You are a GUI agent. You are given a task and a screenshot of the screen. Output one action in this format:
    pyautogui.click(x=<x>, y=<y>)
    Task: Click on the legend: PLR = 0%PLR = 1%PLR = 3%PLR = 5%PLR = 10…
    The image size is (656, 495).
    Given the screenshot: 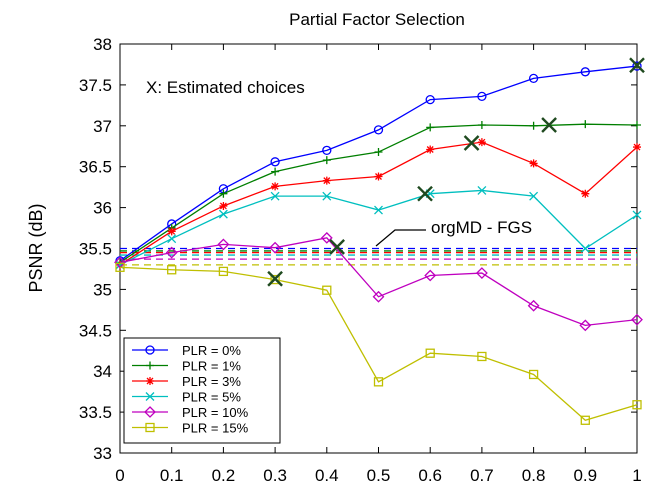 What is the action you would take?
    pyautogui.click(x=202, y=390)
    